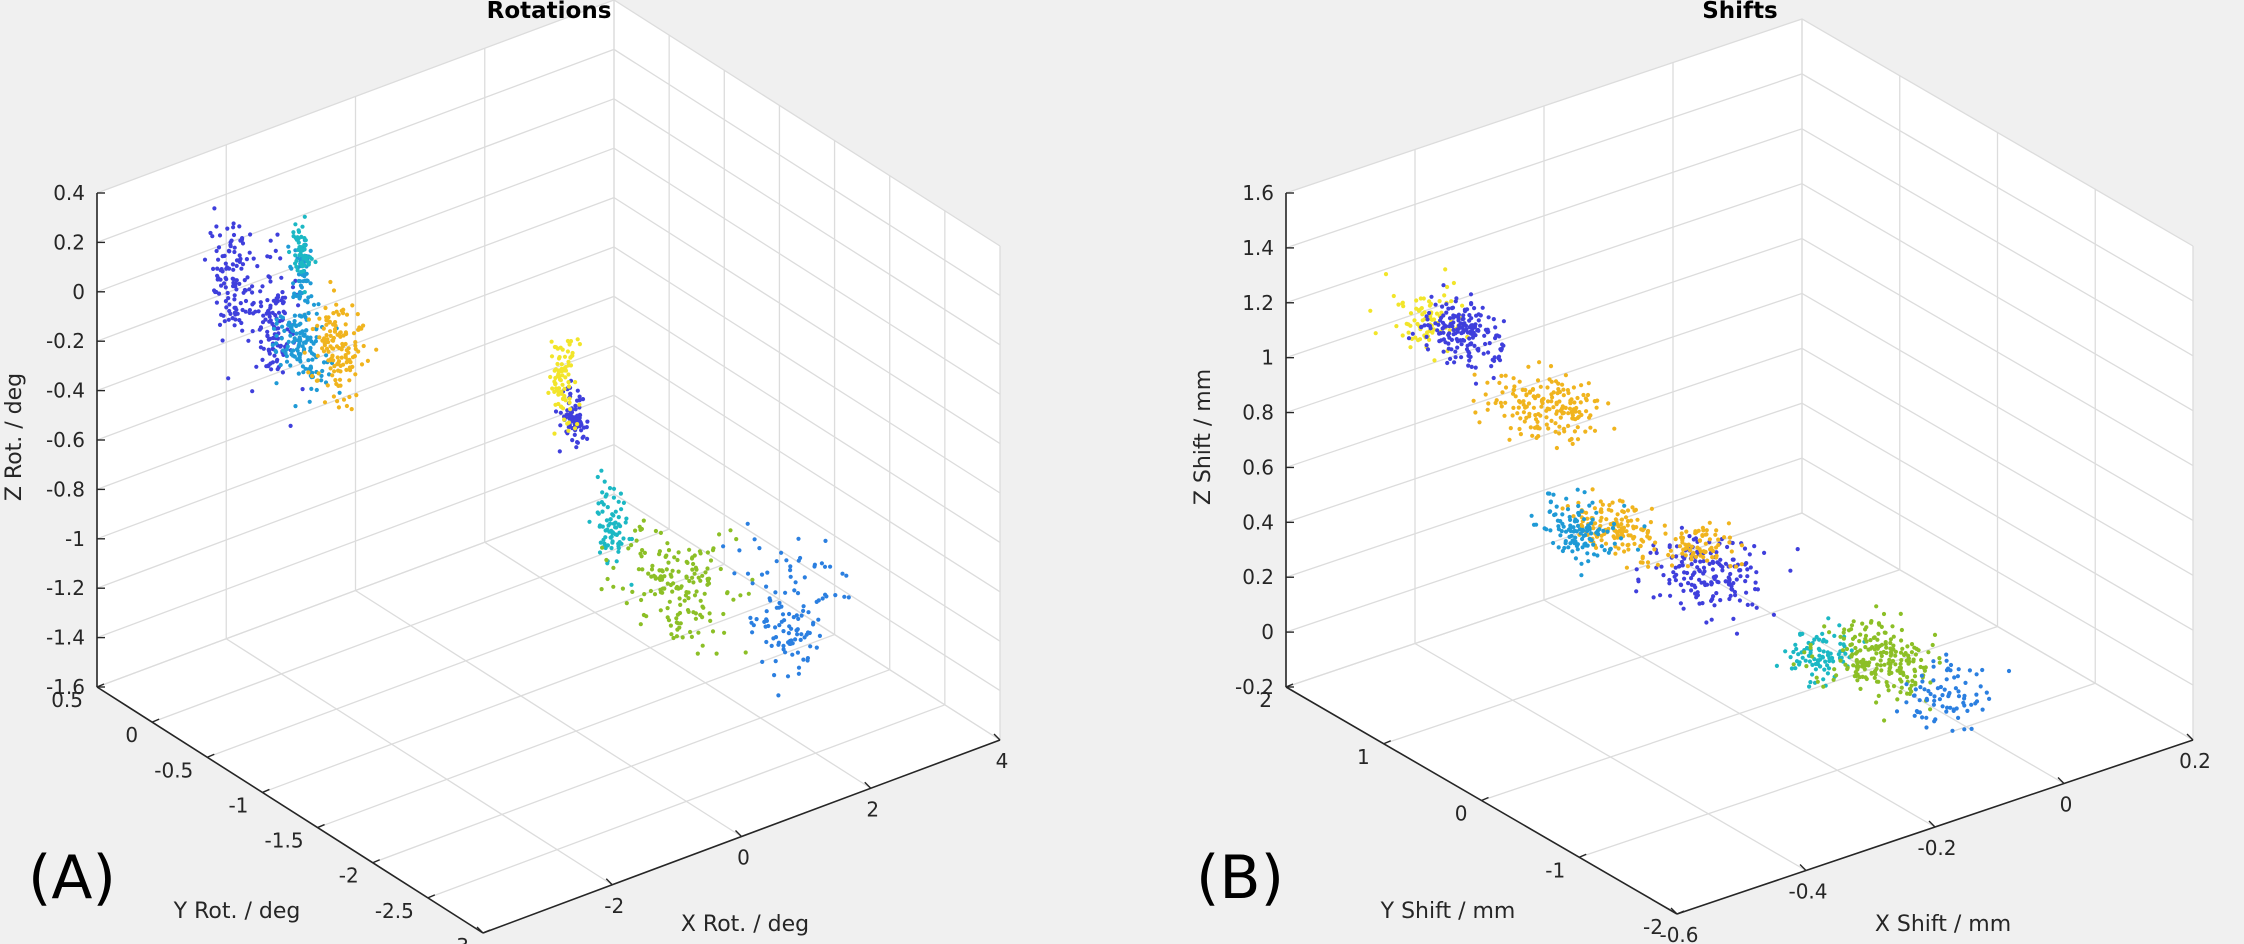  I want to click on z-tick-label: 1, so click(1267, 358).